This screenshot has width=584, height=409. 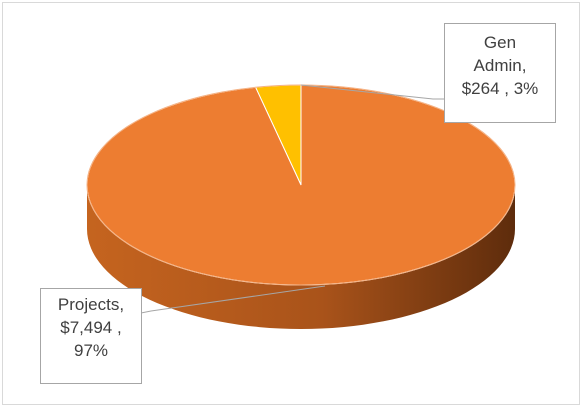 I want to click on leader-line-projects, so click(x=233, y=299).